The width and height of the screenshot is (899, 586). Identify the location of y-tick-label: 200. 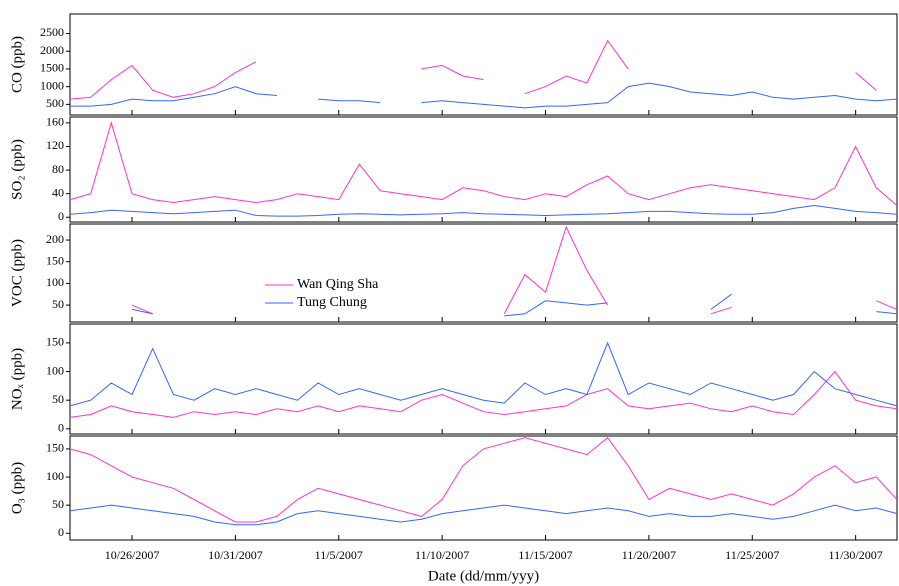
(55, 239).